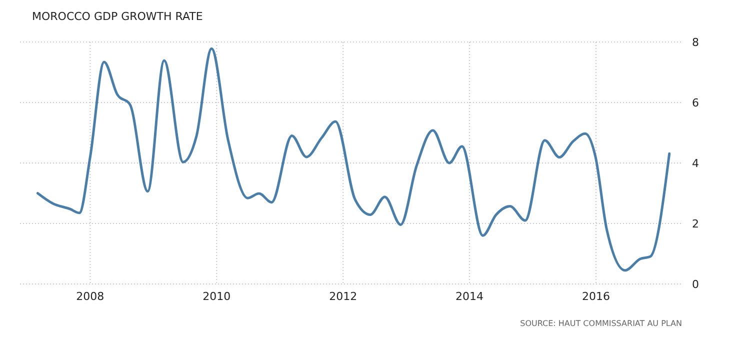  I want to click on x-tick-label: 2014, so click(470, 296).